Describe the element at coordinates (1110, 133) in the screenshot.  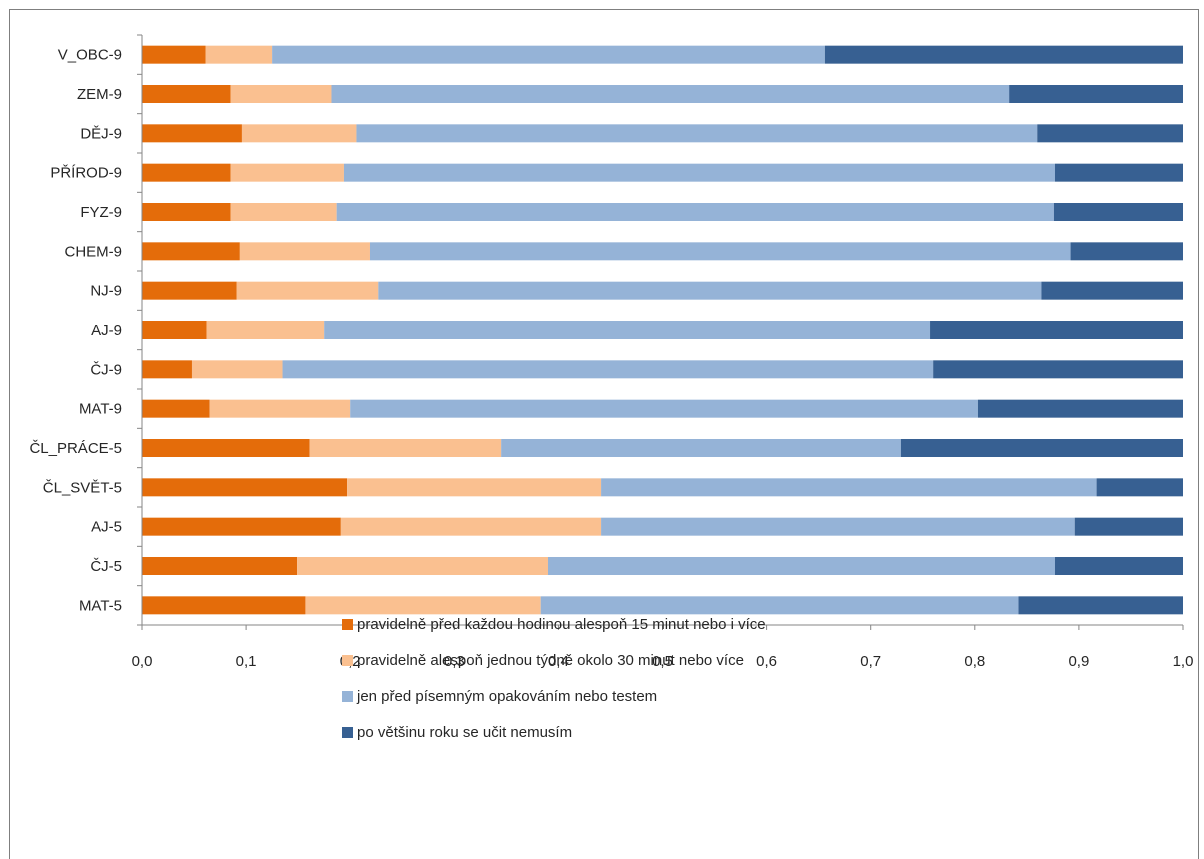
I see `bar-segment-DĚJ-9-s4` at that location.